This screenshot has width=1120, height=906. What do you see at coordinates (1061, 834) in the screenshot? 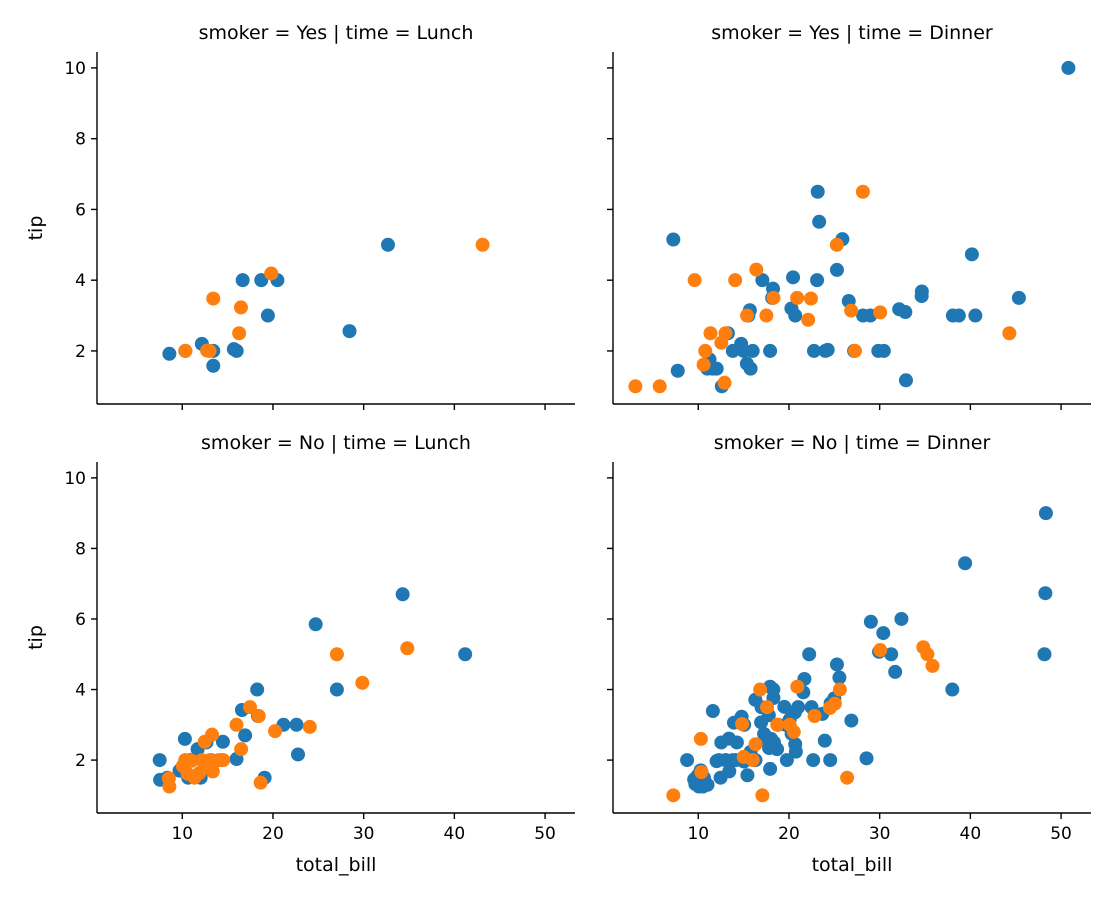
I see `x-tick-label: 50` at bounding box center [1061, 834].